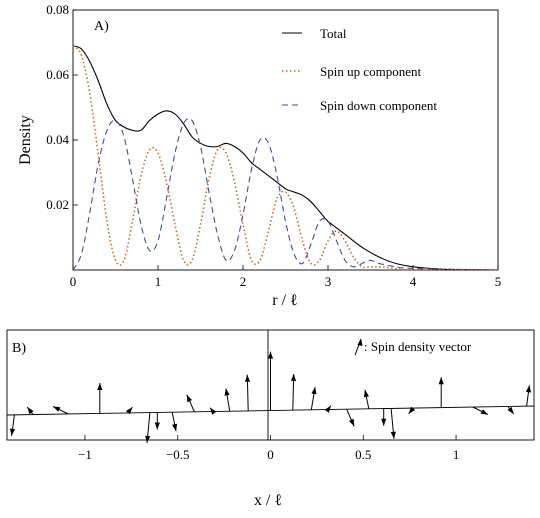 The width and height of the screenshot is (540, 518). Describe the element at coordinates (178, 454) in the screenshot. I see `panel-b-x-tick-label: −0.5` at that location.